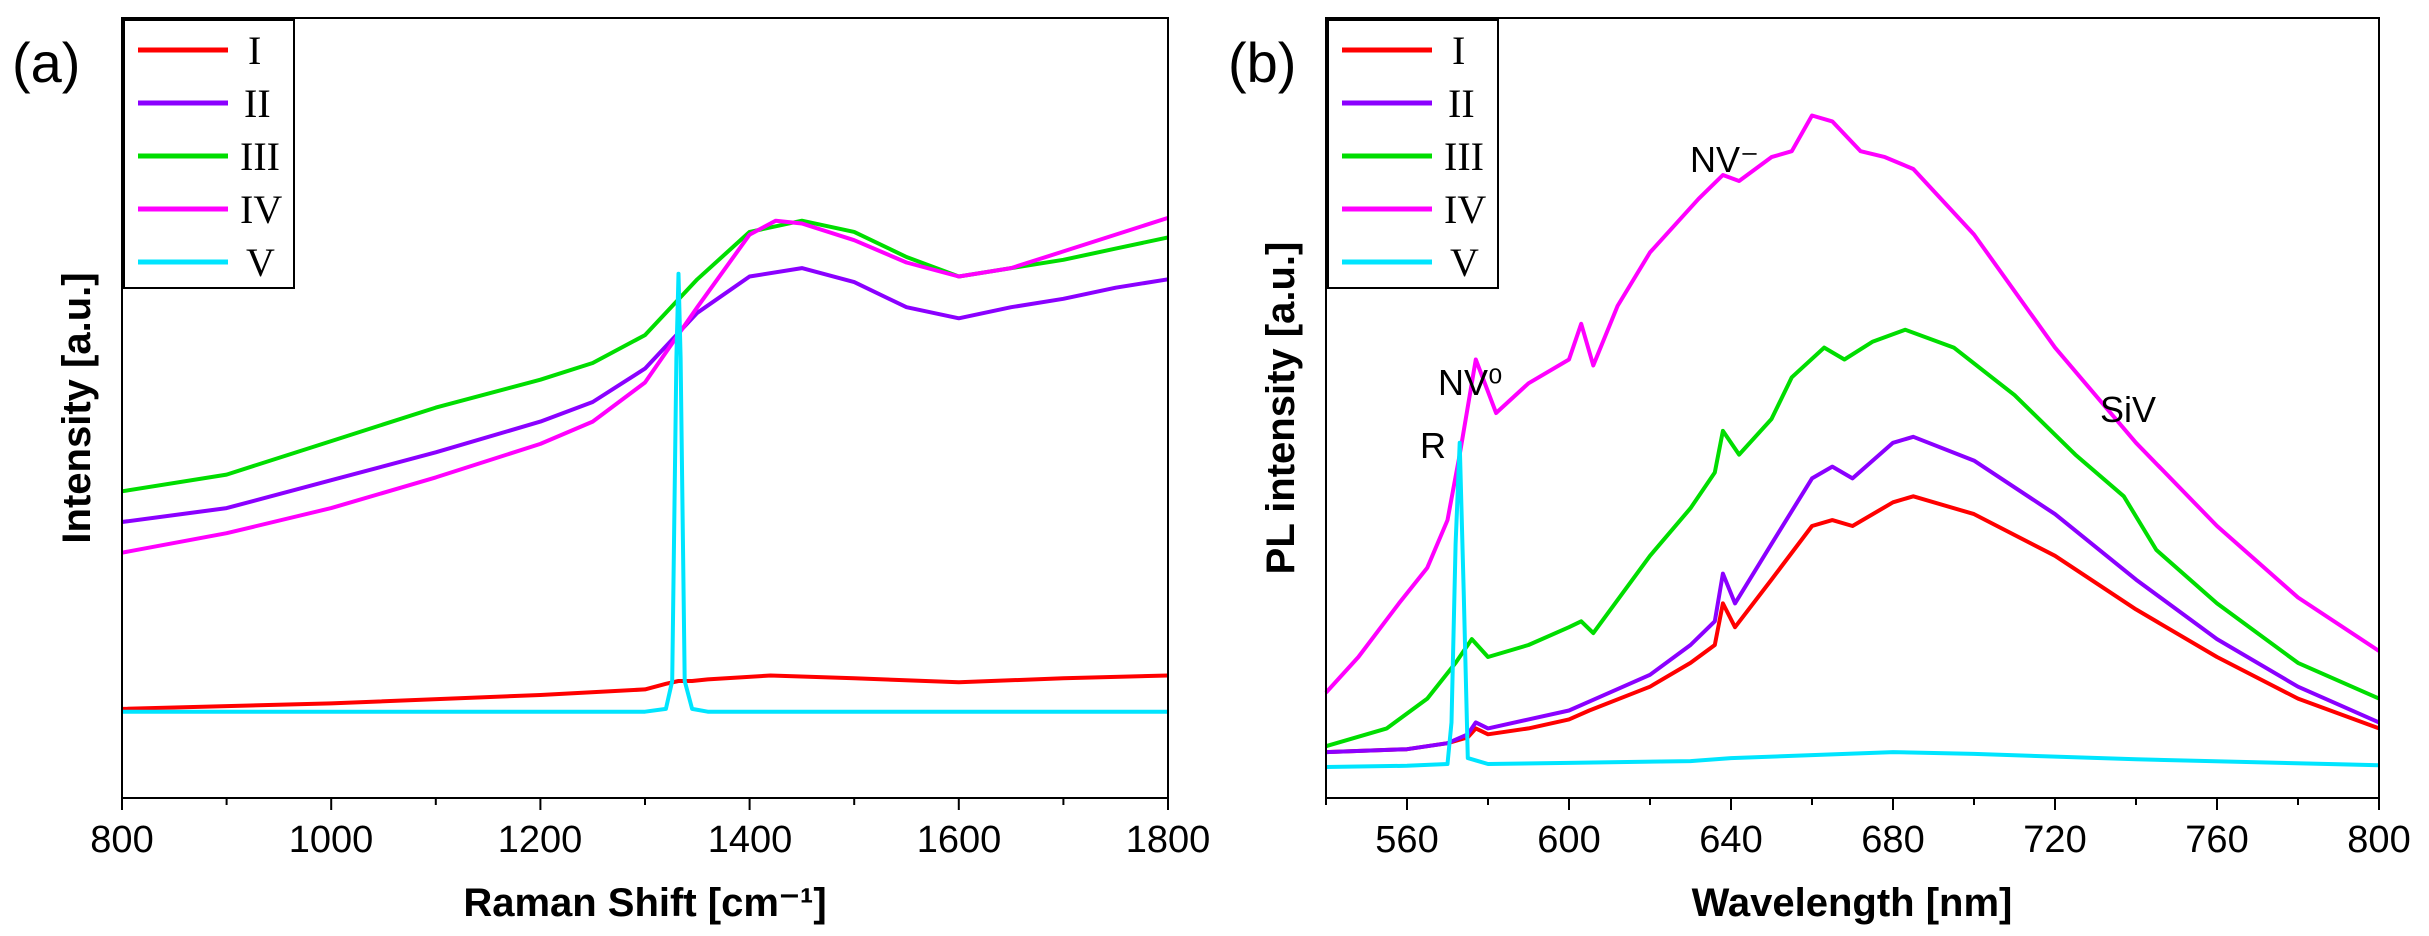  I want to click on x-tick-label: 640, so click(1730, 840).